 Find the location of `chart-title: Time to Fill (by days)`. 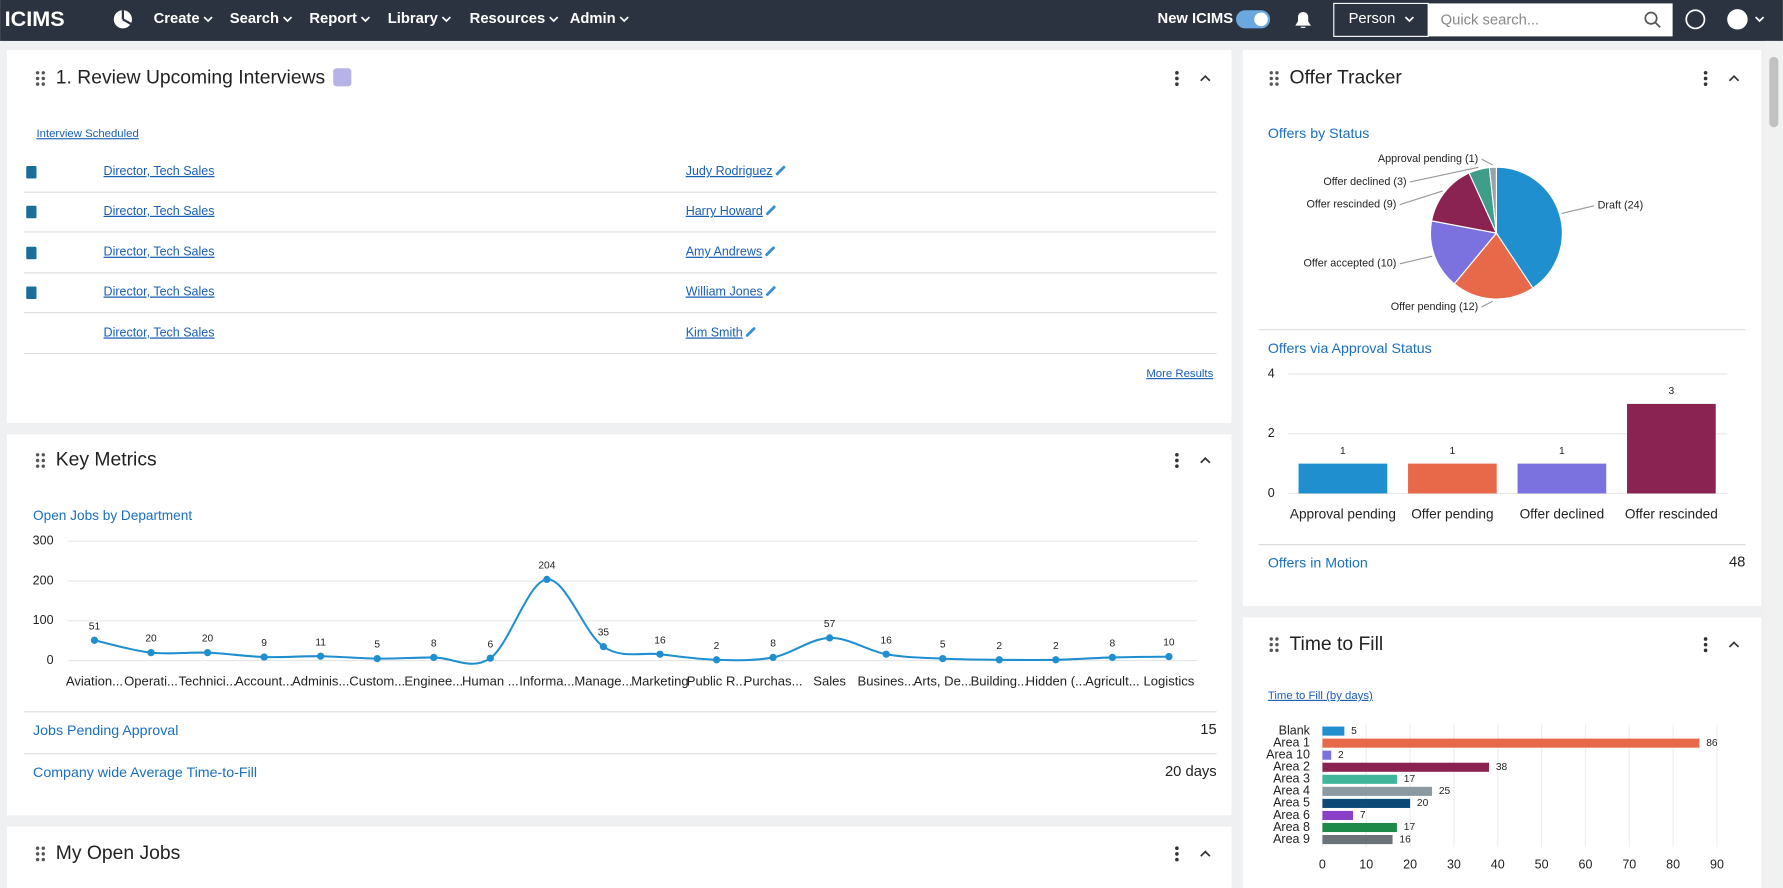

chart-title: Time to Fill (by days) is located at coordinates (1320, 696).